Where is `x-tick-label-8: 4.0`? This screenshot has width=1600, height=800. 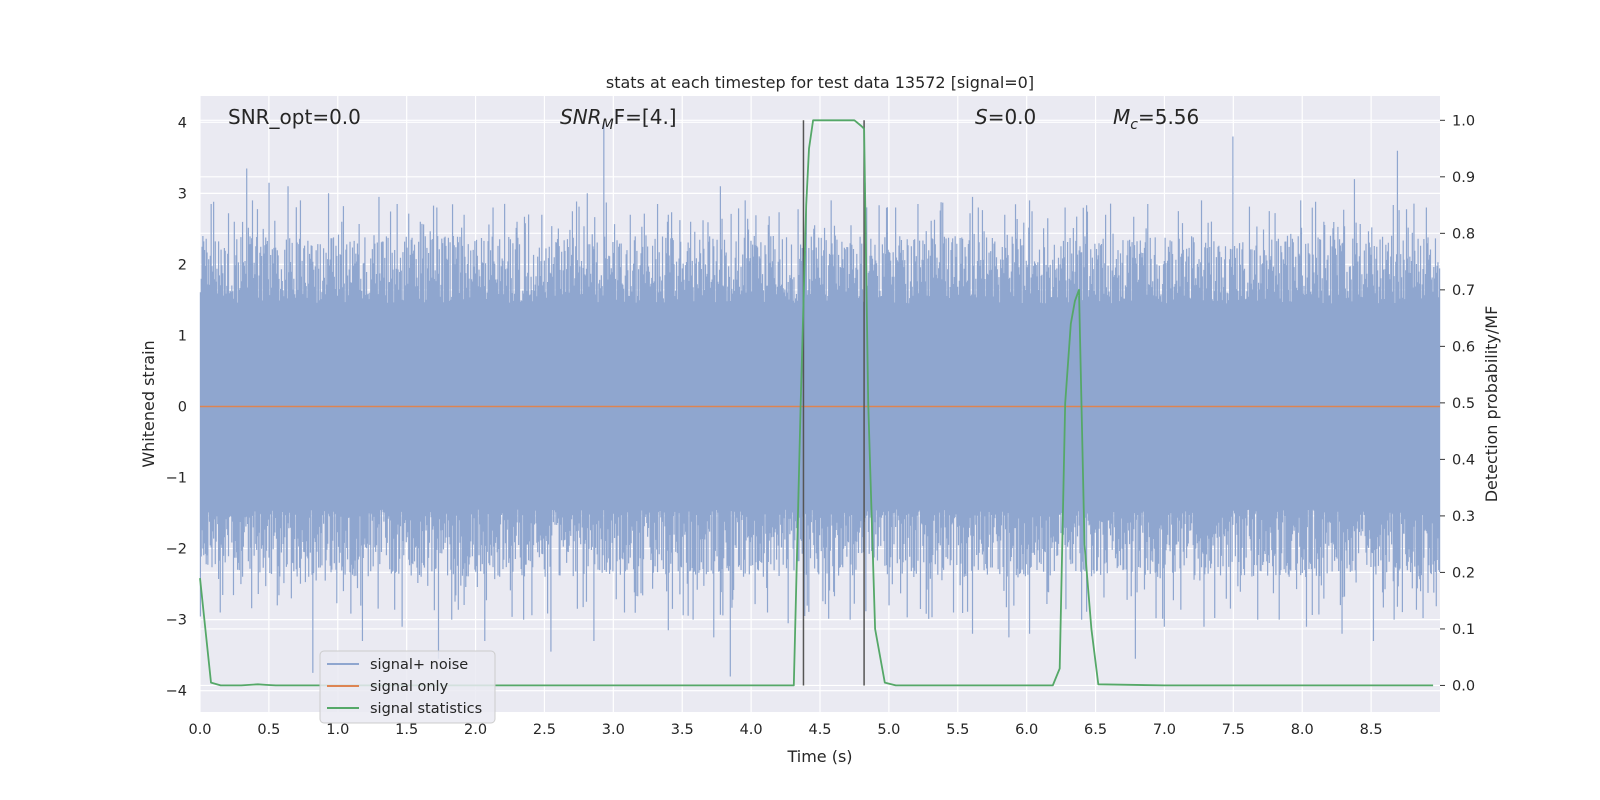 x-tick-label-8: 4.0 is located at coordinates (751, 730).